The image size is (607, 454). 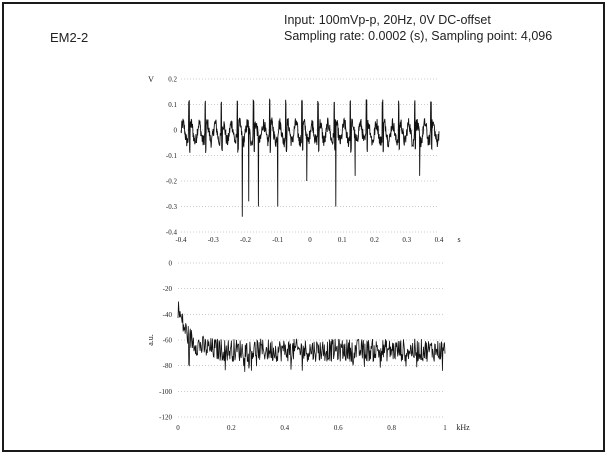 I want to click on top-x-tick-label: 0.4, so click(x=439, y=240).